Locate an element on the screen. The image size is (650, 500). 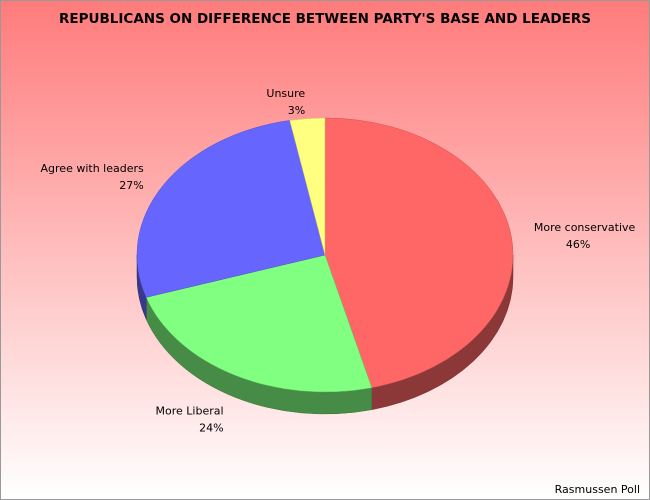
value-label: 46% is located at coordinates (578, 244).